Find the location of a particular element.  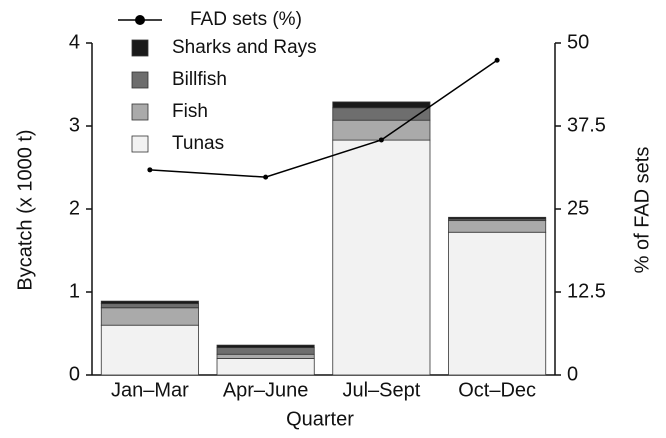

legend-label: Sharks and Rays is located at coordinates (244, 47).